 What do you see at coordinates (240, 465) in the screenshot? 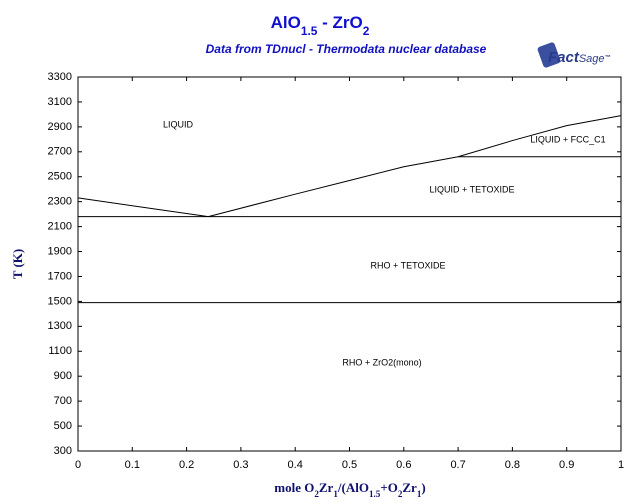
I see `x-tick-label: 0.3` at bounding box center [240, 465].